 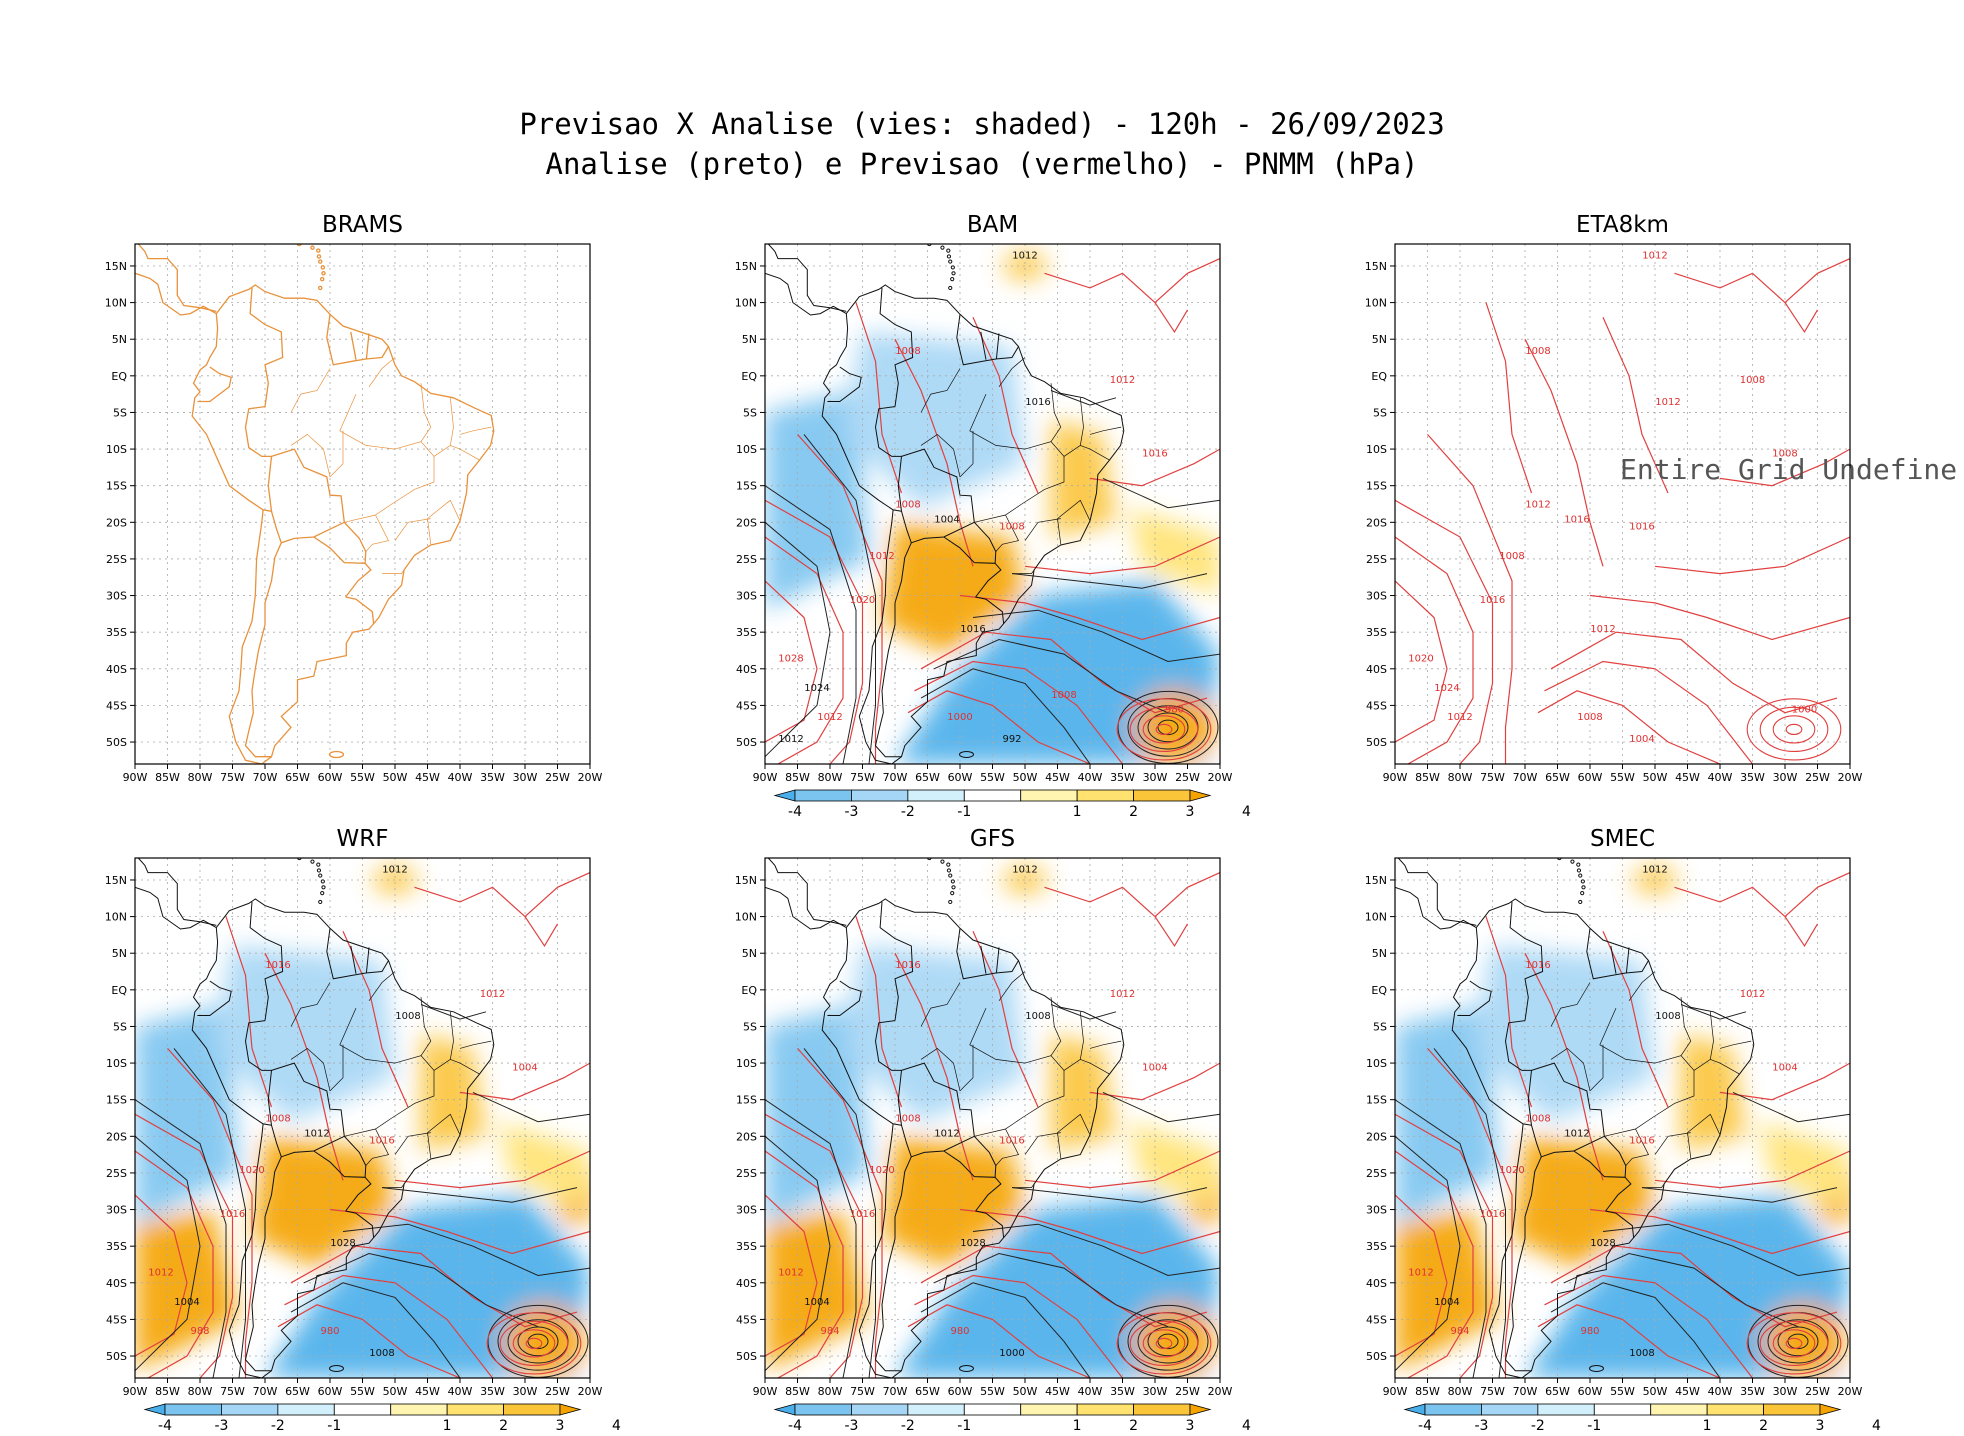 I want to click on lon-tick-label: 45W, so click(x=427, y=1391).